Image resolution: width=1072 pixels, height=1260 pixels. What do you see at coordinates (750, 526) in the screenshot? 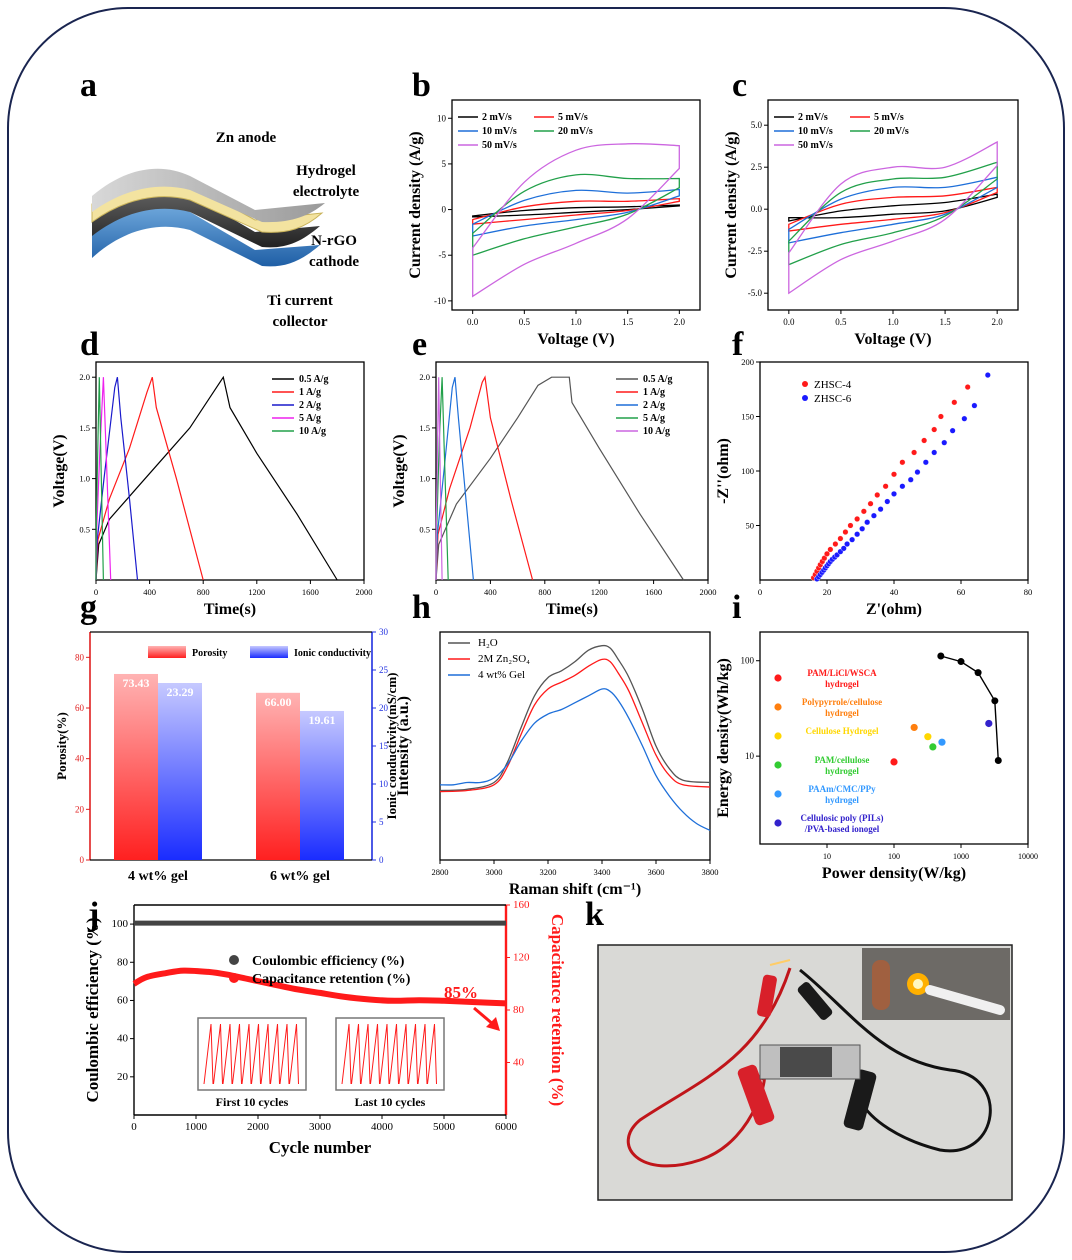
I see `y-tick-label-f: 50` at bounding box center [750, 526].